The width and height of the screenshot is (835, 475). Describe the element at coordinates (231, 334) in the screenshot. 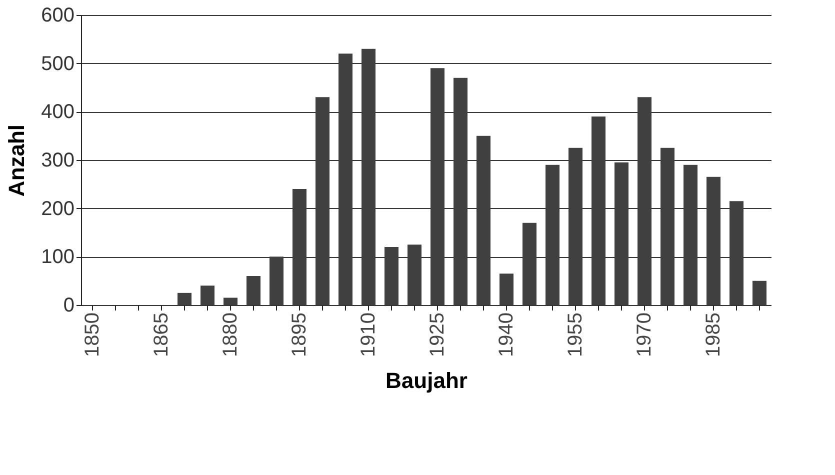

I see `x-tick-label: 1880` at that location.